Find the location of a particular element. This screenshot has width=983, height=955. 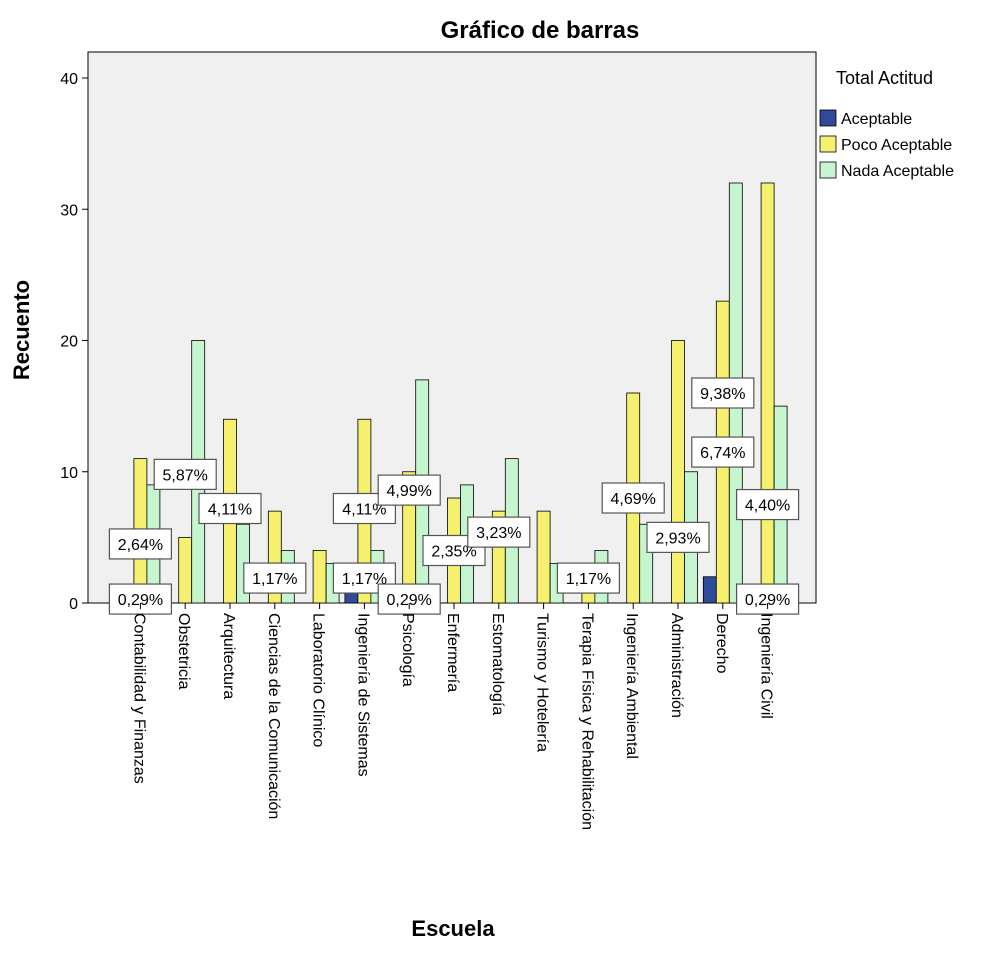

bar-aceptable is located at coordinates (709, 590).